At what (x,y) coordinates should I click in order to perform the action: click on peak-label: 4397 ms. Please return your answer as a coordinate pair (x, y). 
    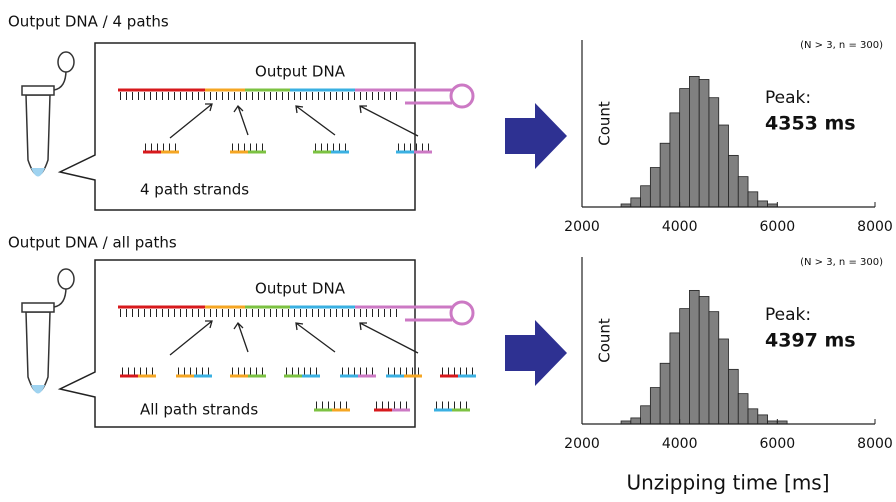
    Looking at the image, I should click on (810, 341).